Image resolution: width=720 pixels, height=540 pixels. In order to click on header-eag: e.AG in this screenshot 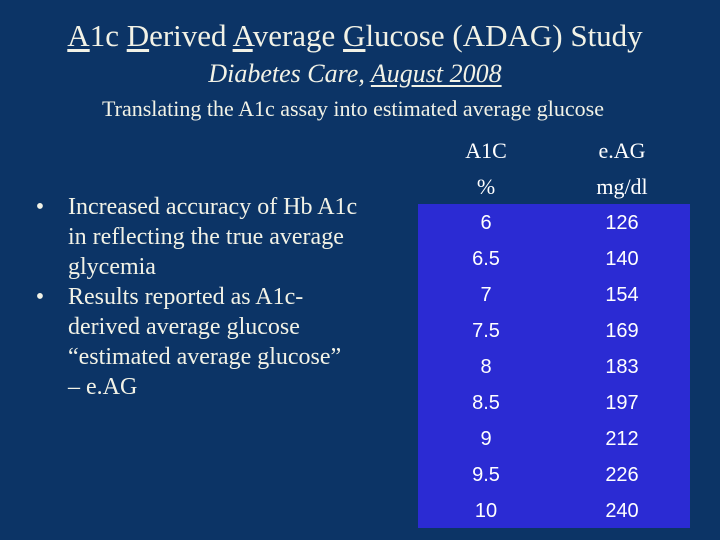, I will do `click(622, 150)`.